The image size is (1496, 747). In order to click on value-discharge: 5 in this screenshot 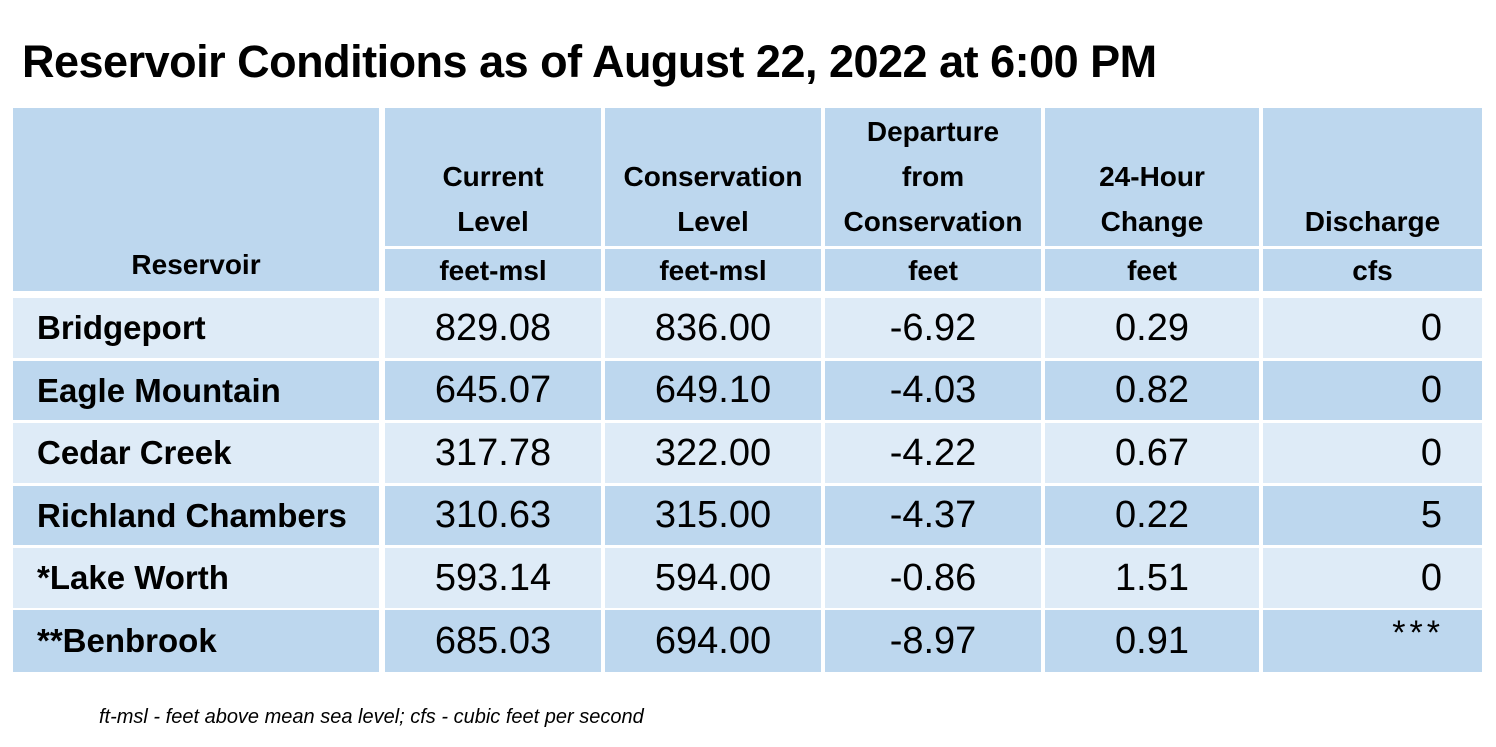, I will do `click(1431, 515)`.